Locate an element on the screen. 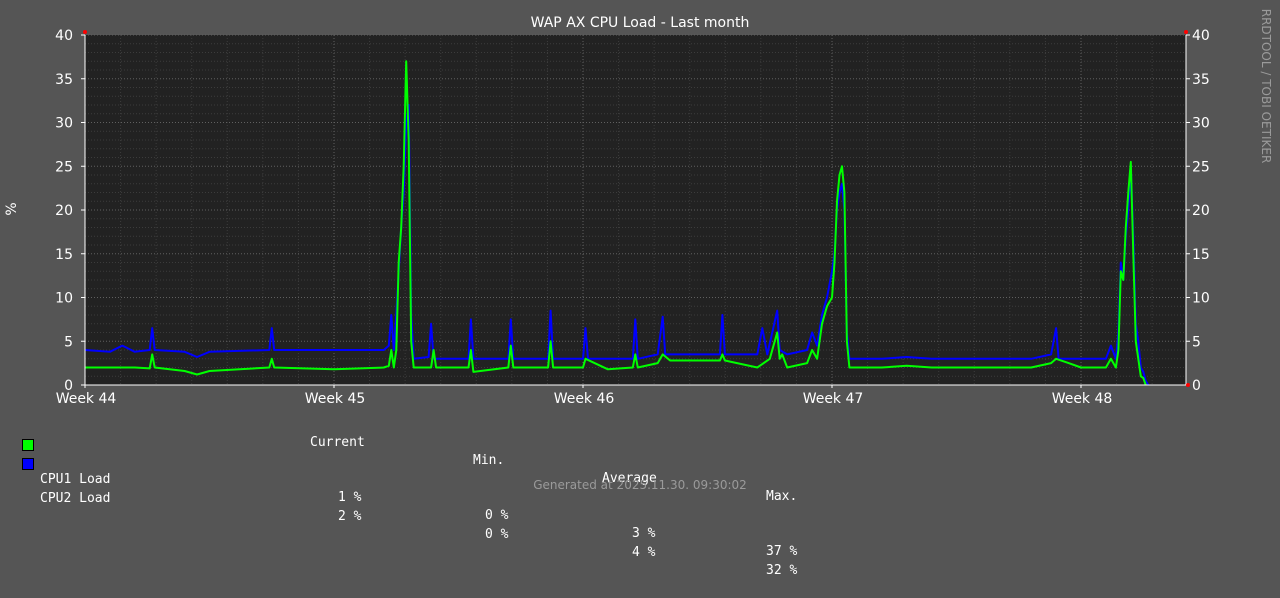 The width and height of the screenshot is (1280, 598). x-tick-label: Week 44 is located at coordinates (86, 399).